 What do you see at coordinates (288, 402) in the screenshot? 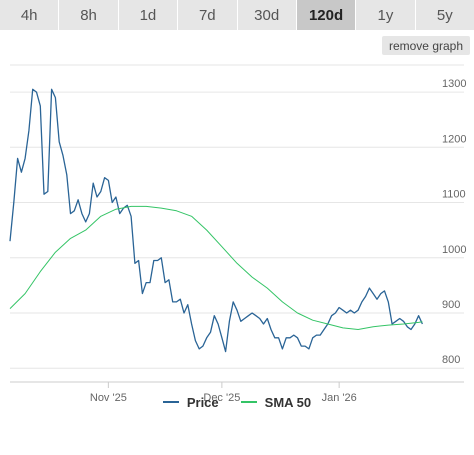
I see `legend-label: SMA 50` at bounding box center [288, 402].